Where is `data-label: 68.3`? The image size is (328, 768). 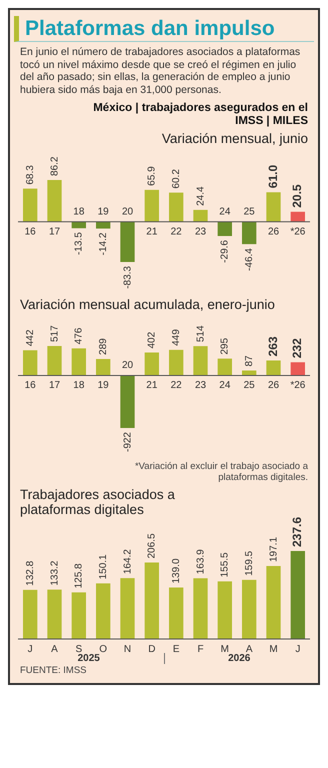
data-label: 68.3 is located at coordinates (30, 174).